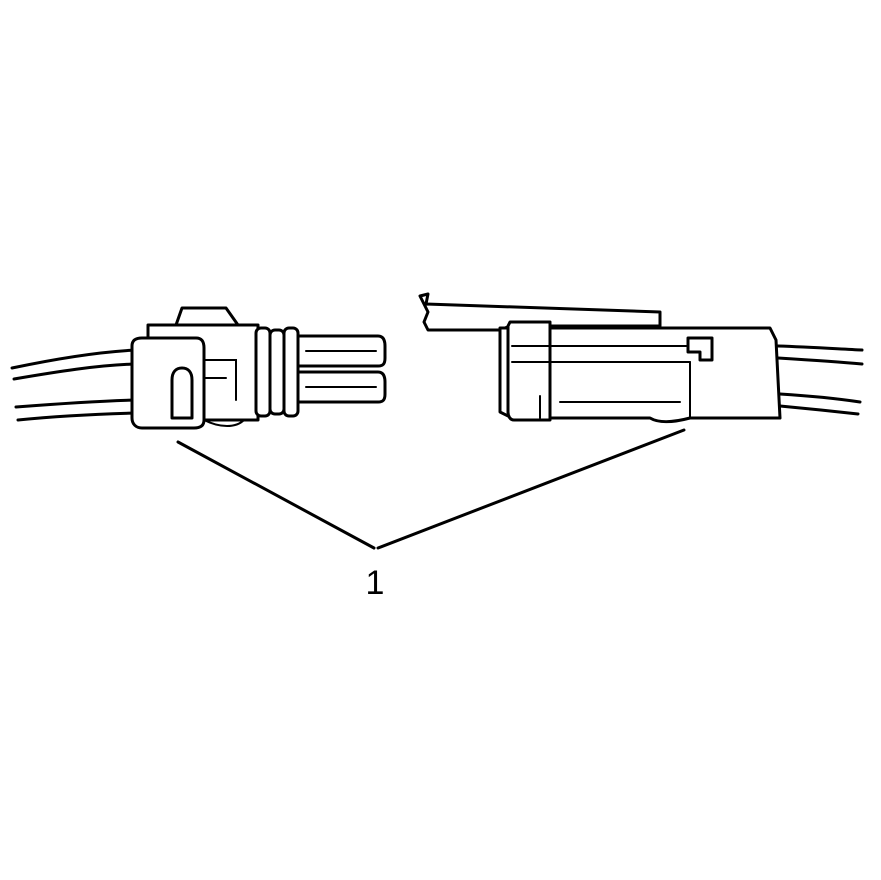 The image size is (881, 880). I want to click on right-wire-harness, so click(820, 380).